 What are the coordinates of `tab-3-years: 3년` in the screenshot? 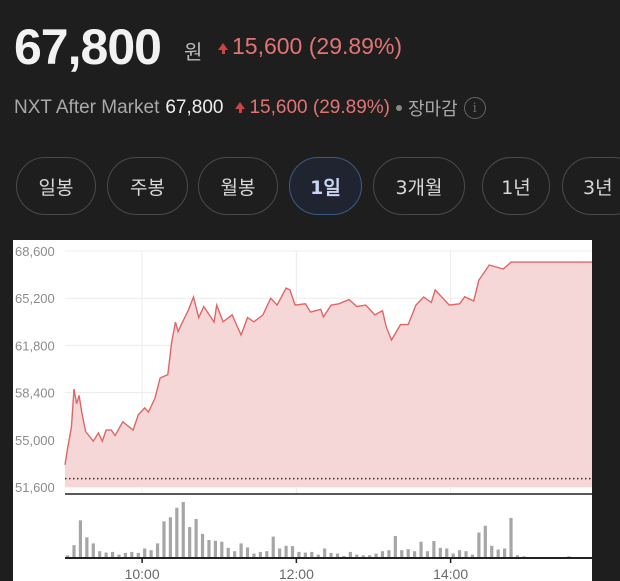 It's located at (591, 186).